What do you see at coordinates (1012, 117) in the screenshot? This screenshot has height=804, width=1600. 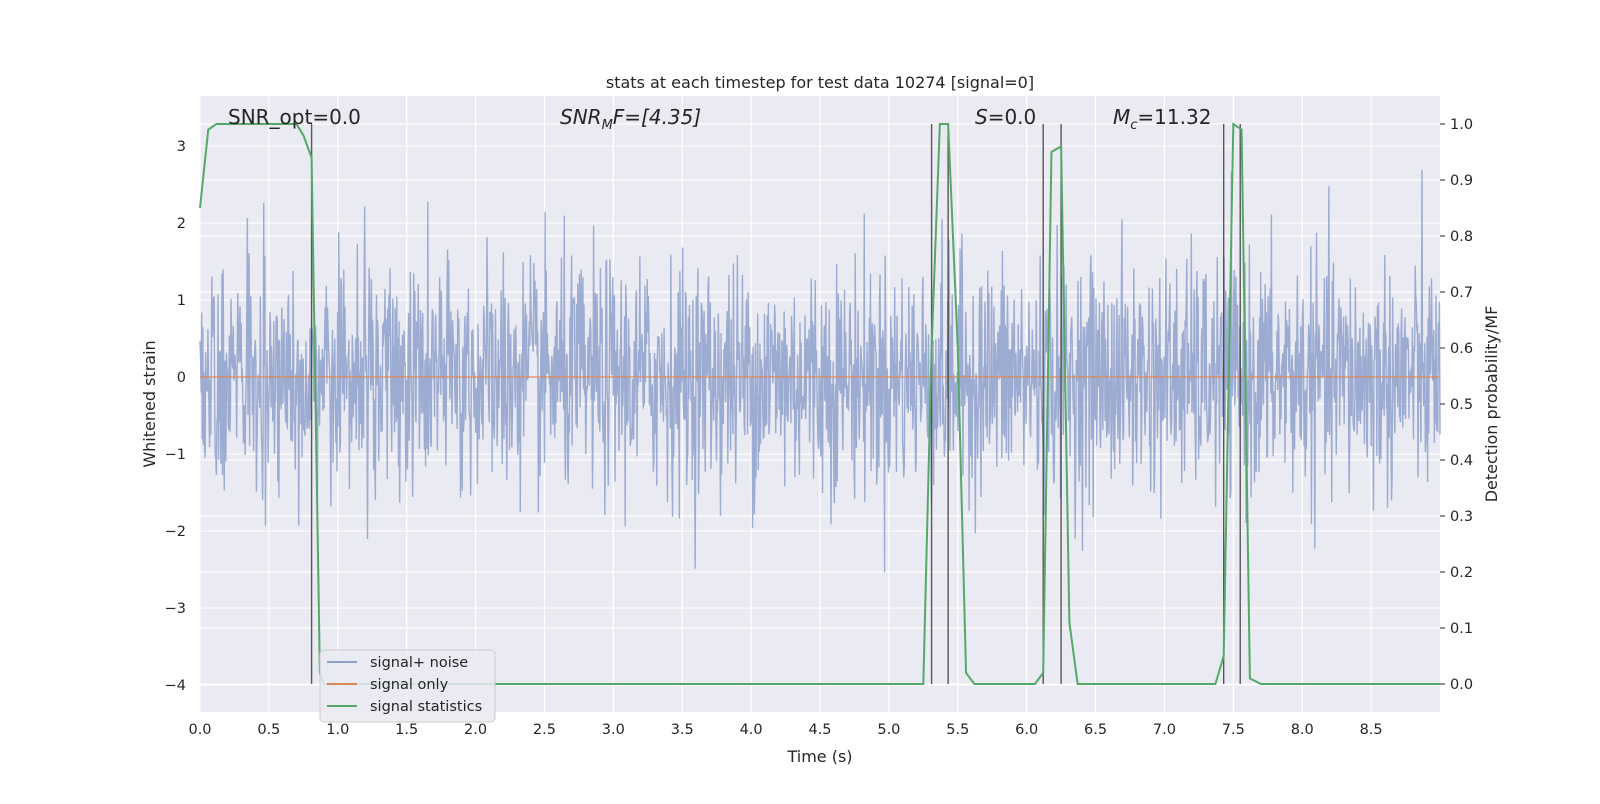 I see `annotation-s-rest: =0.0` at bounding box center [1012, 117].